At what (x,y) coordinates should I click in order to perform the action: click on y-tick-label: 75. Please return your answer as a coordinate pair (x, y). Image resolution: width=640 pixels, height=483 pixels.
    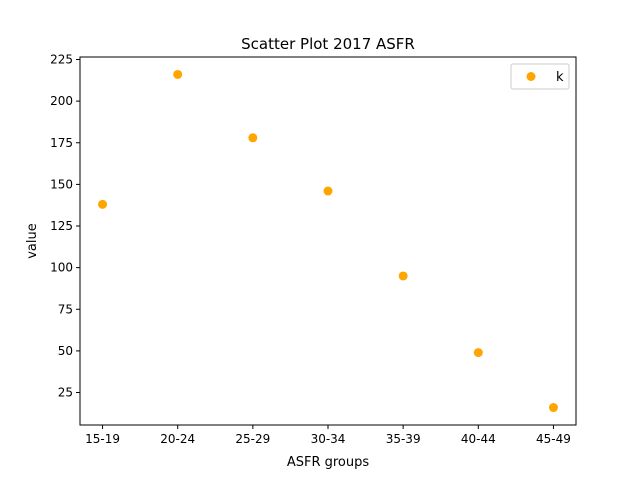
    Looking at the image, I should click on (65, 309).